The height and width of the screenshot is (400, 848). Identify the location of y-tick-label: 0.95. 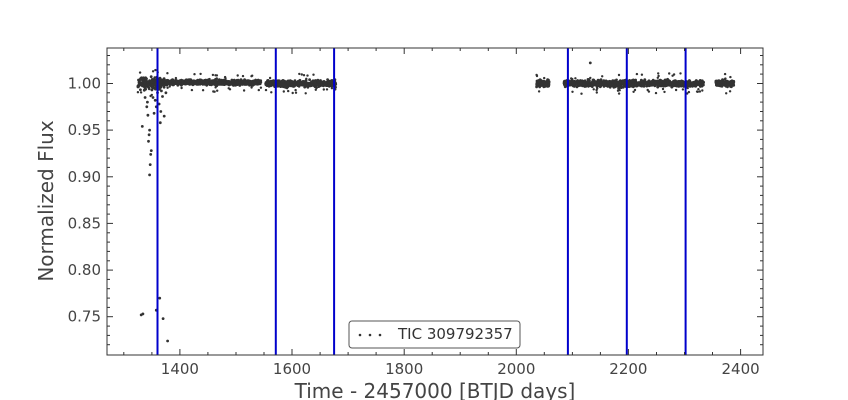
(84, 130).